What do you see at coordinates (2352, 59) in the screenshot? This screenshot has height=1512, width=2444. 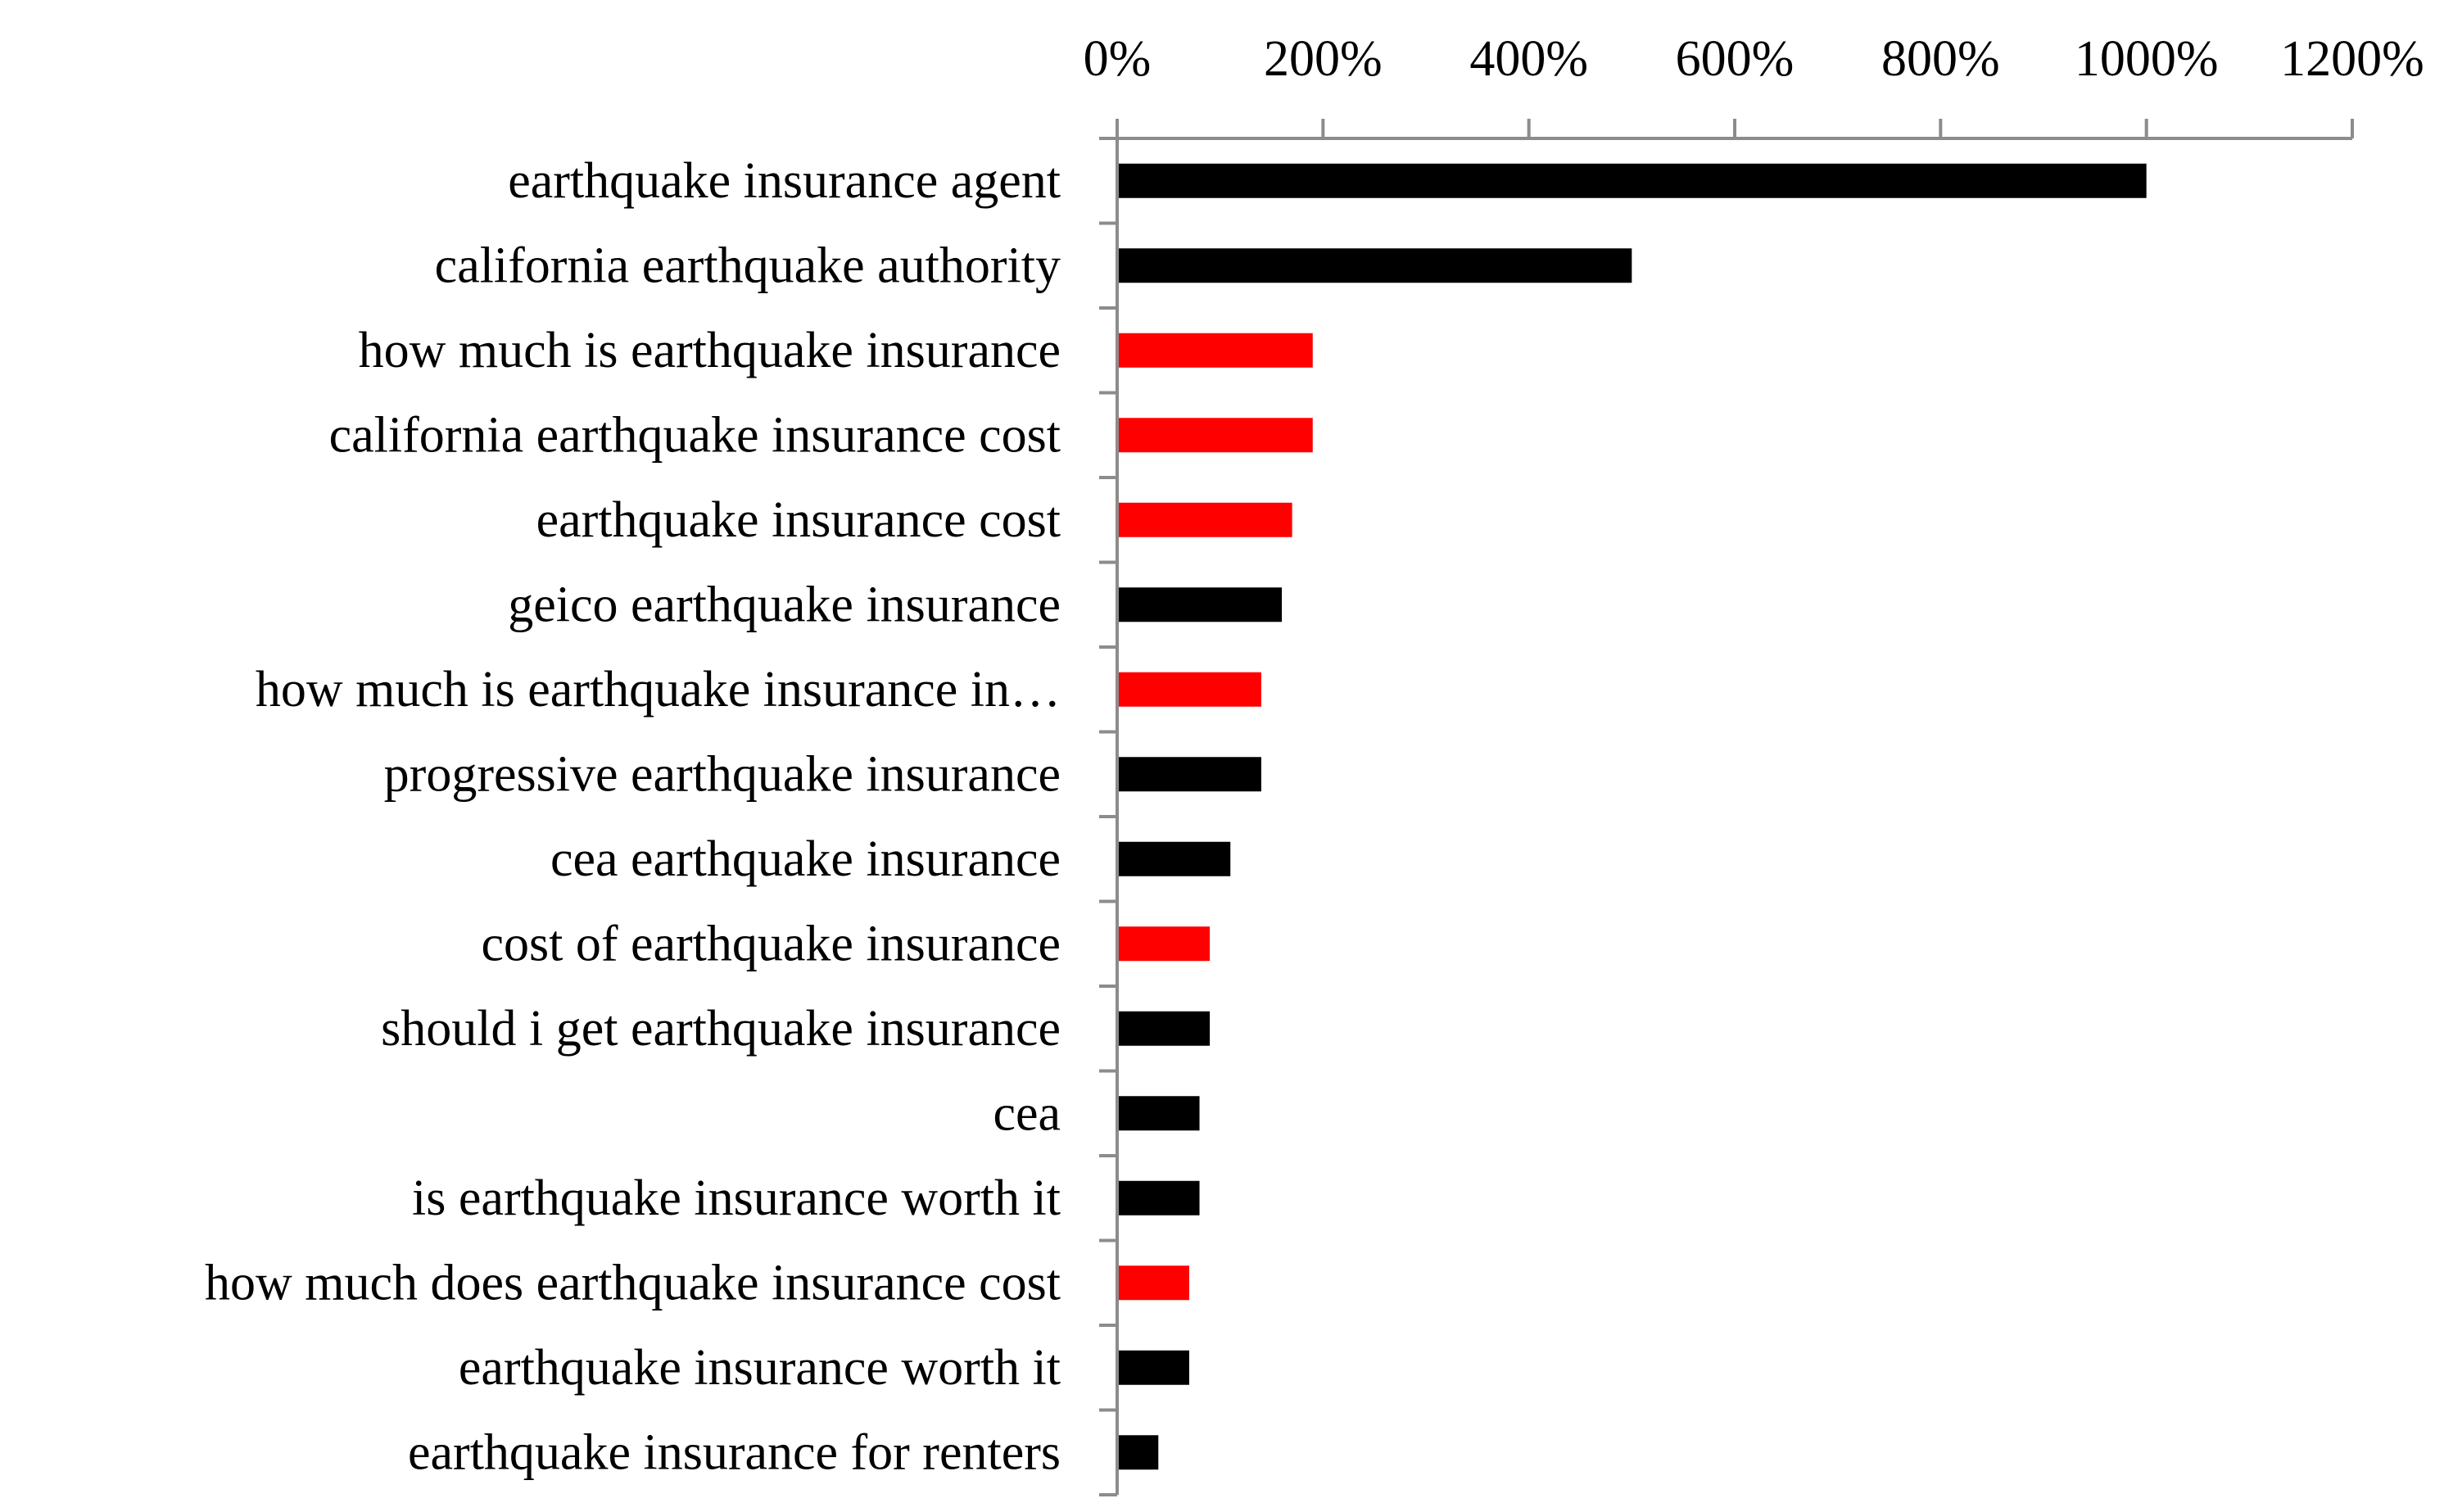 I see `value-tick-label-7: 1200%` at bounding box center [2352, 59].